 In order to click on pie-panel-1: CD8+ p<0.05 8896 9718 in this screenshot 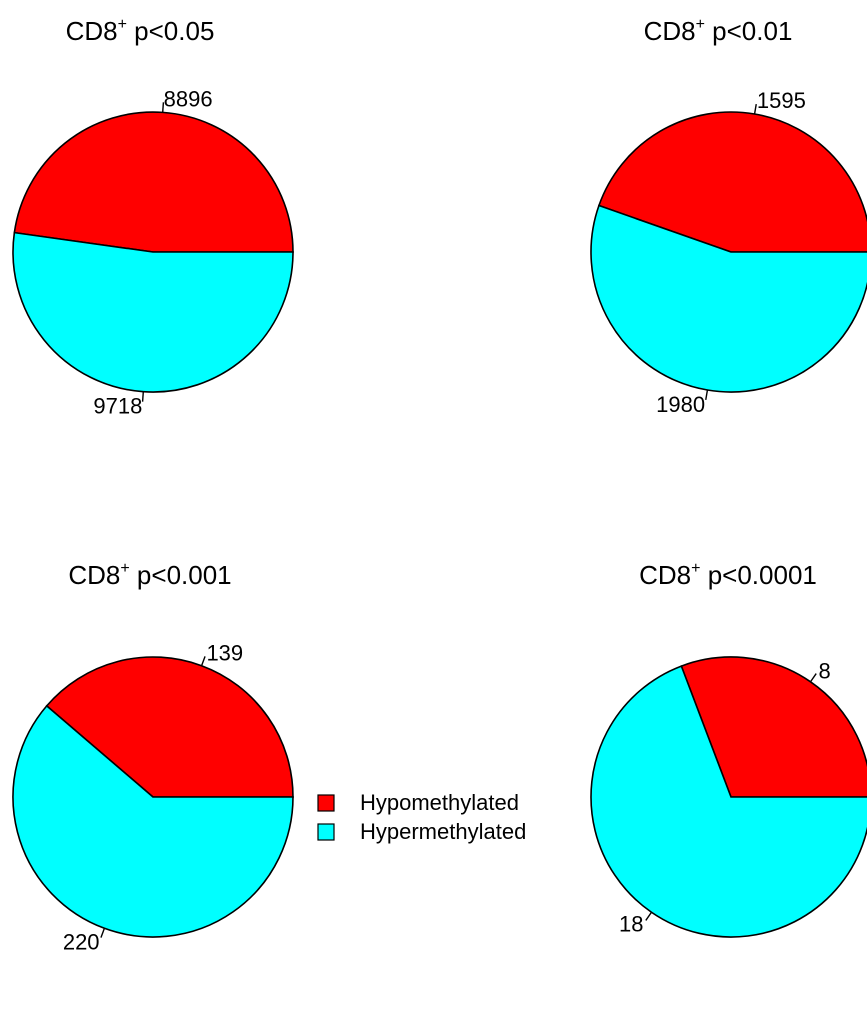, I will do `click(153, 217)`.